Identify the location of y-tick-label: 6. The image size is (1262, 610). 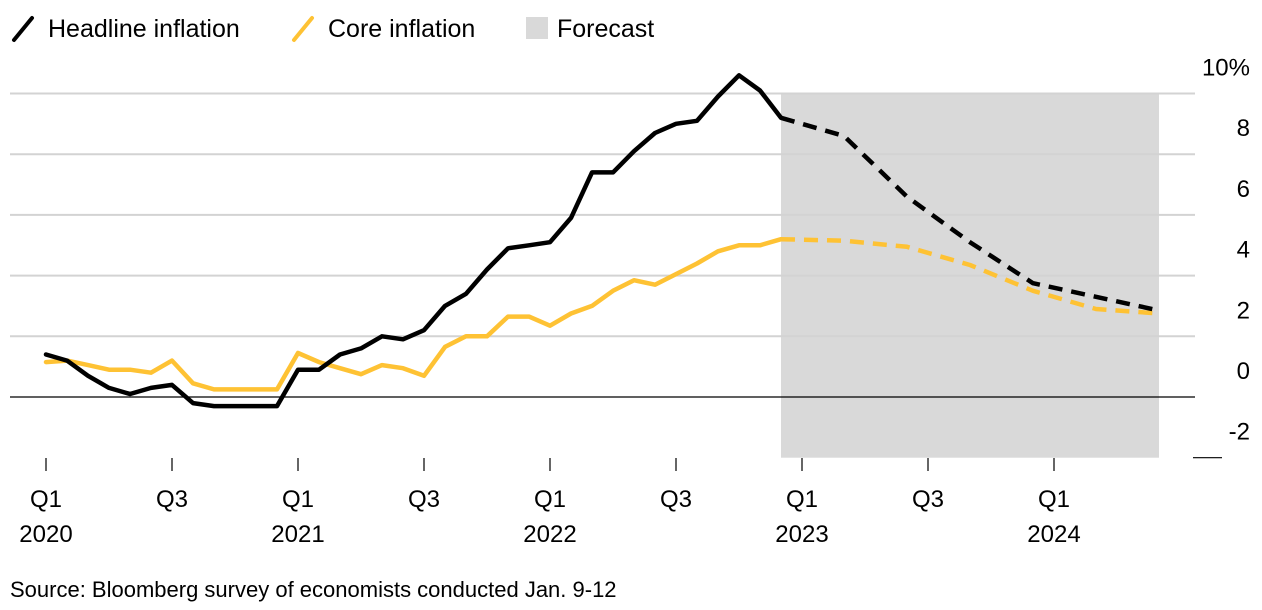
(1243, 189).